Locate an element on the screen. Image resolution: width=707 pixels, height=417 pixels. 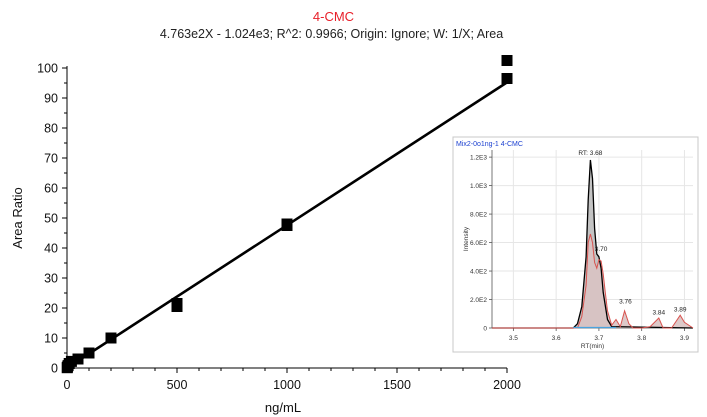
inset-x-tick-label: 3.6 is located at coordinates (556, 338).